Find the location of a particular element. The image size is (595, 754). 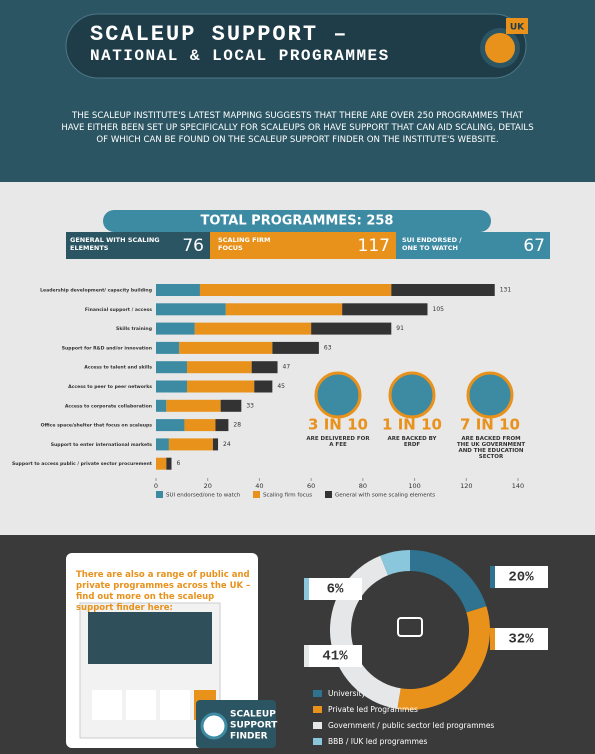

stat-icons is located at coordinates (414, 395).